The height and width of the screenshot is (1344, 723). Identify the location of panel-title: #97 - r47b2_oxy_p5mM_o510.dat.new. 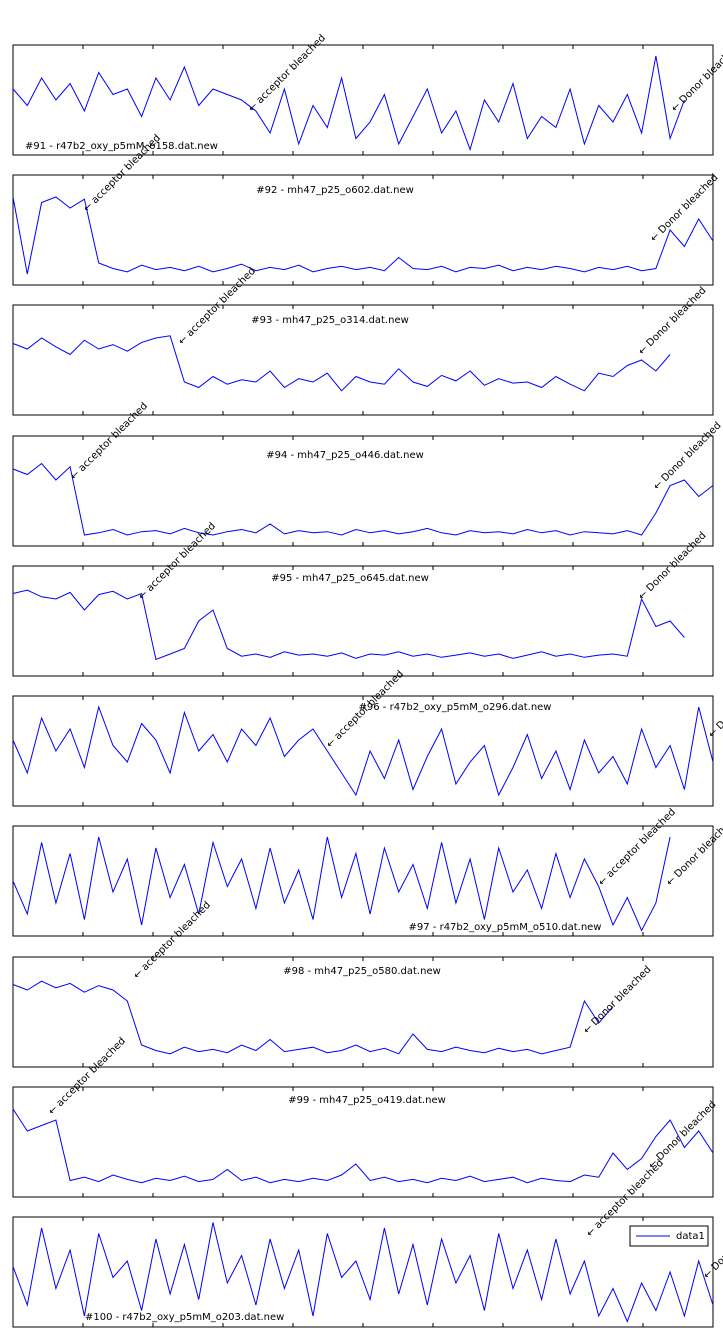
(505, 927).